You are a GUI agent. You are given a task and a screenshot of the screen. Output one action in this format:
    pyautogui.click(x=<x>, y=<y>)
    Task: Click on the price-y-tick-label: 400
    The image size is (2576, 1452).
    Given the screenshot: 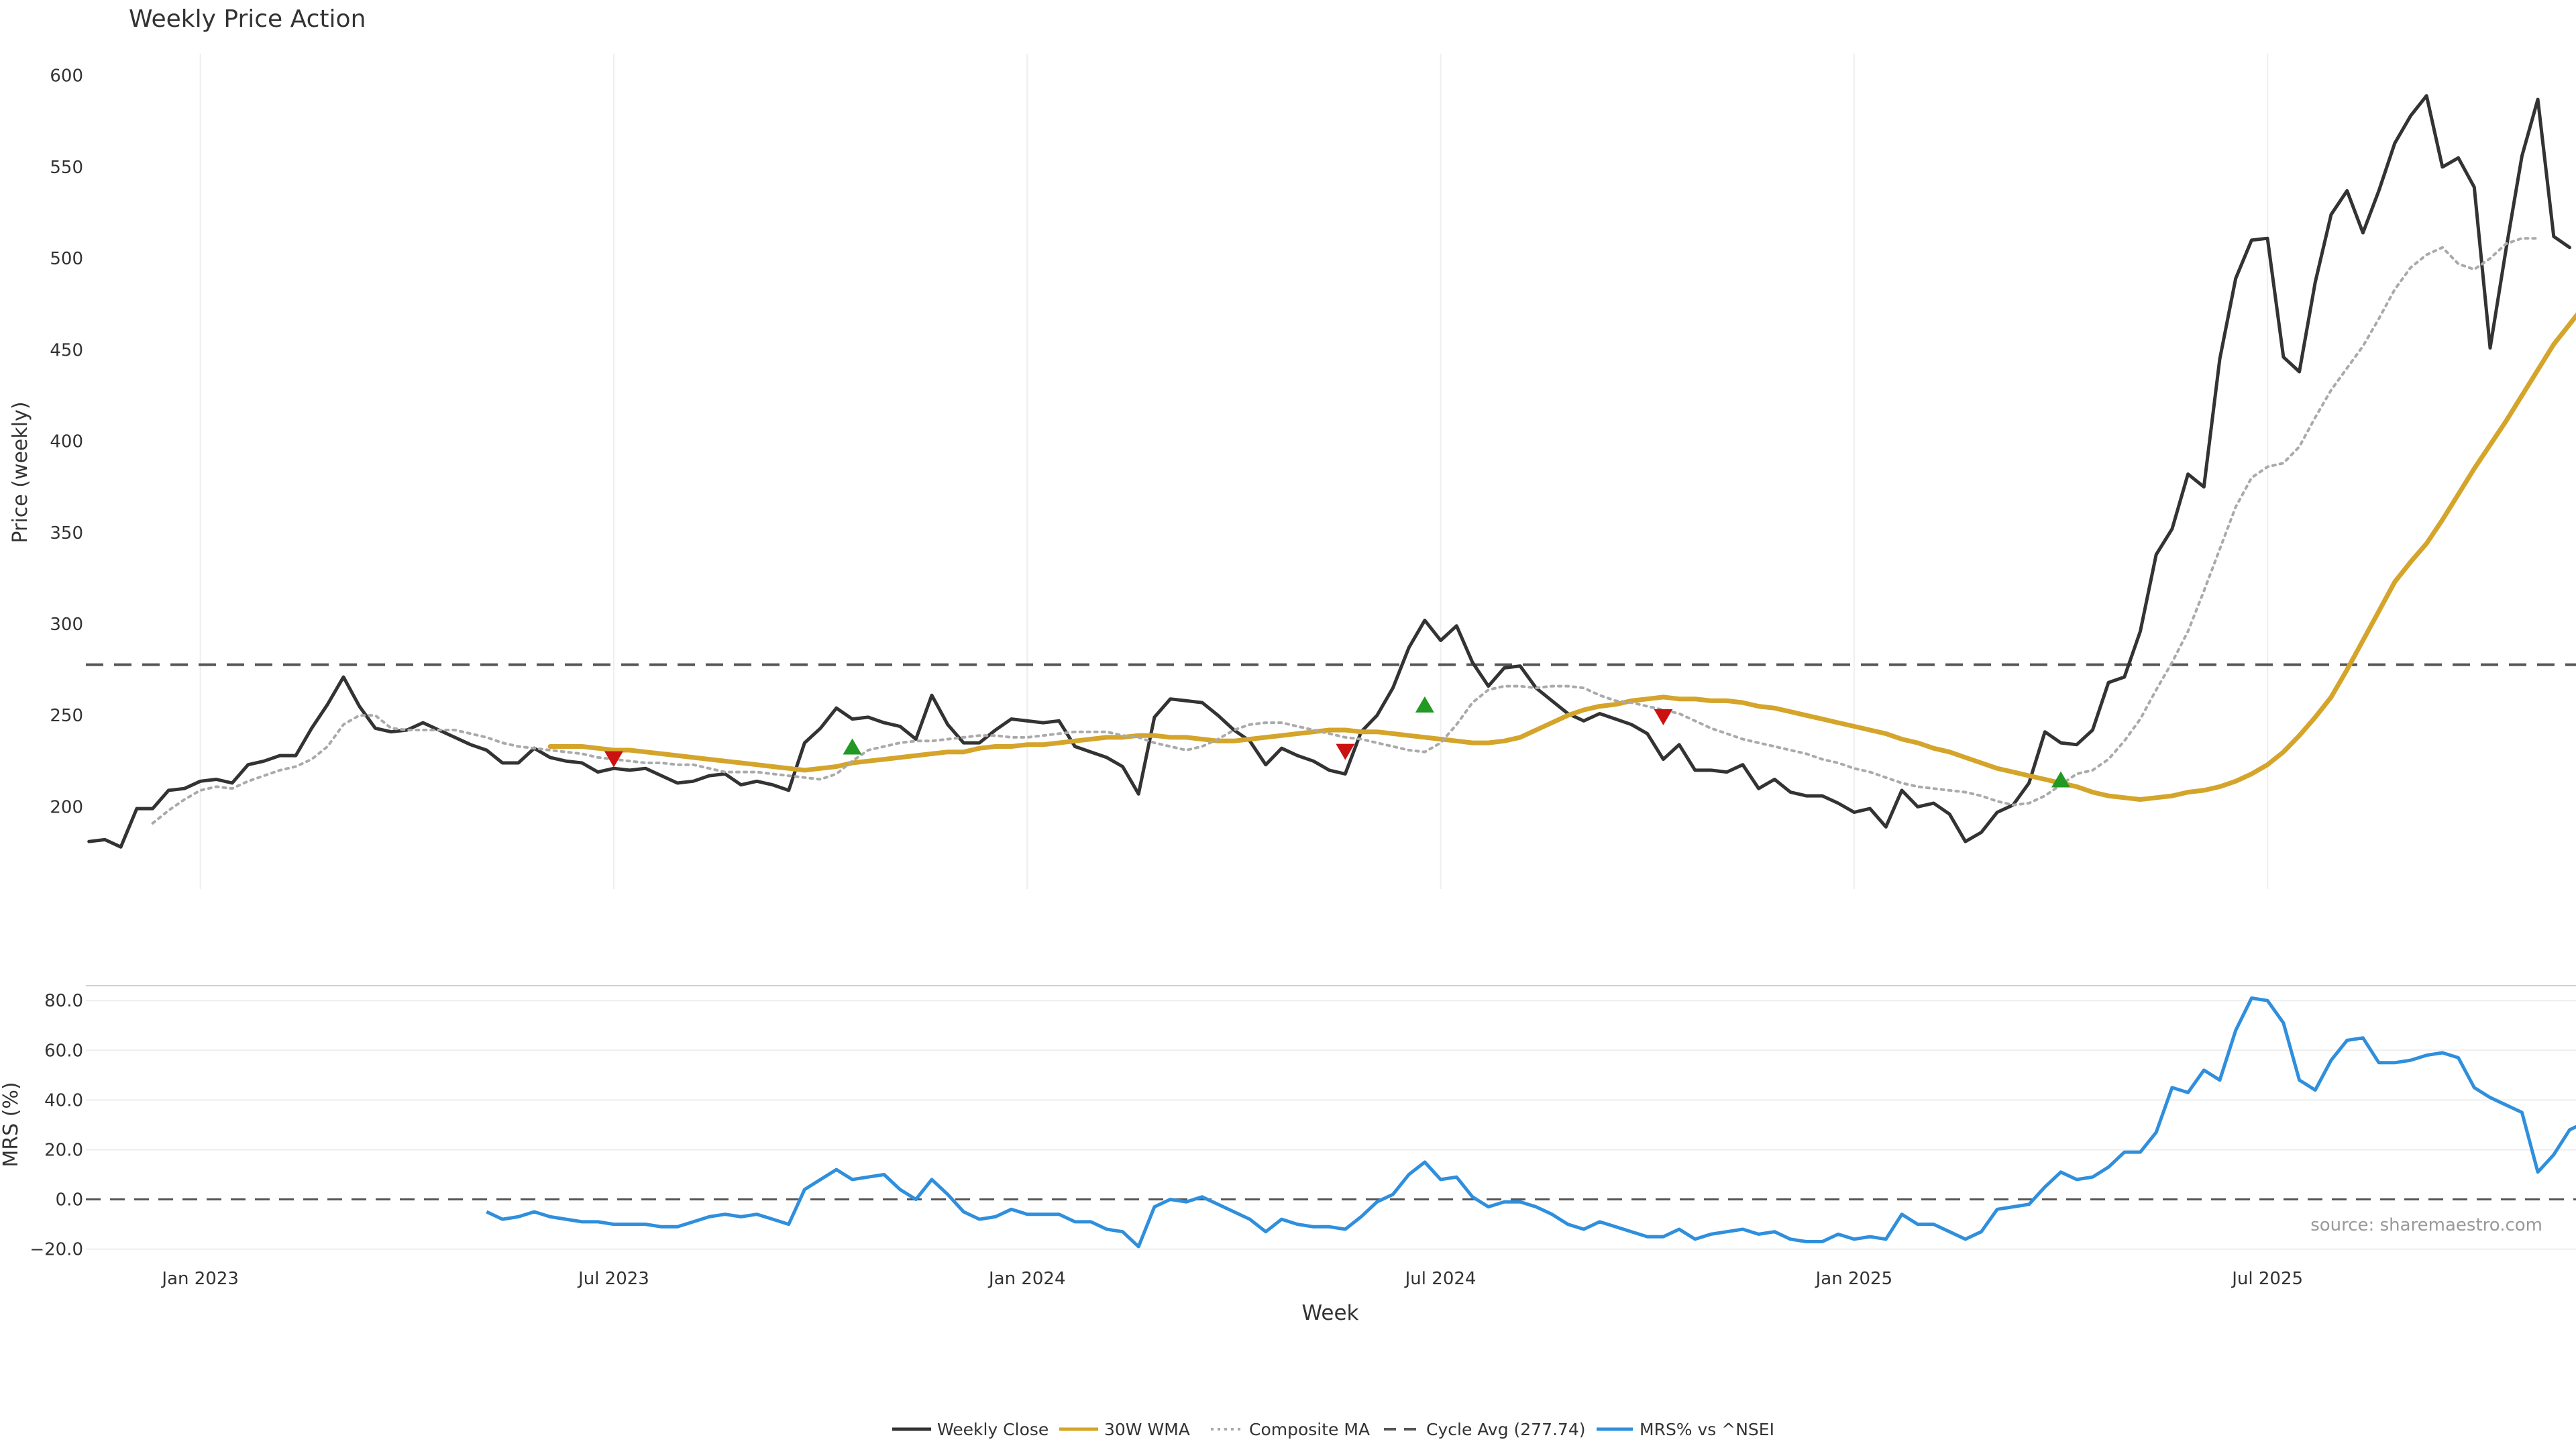 What is the action you would take?
    pyautogui.click(x=66, y=442)
    